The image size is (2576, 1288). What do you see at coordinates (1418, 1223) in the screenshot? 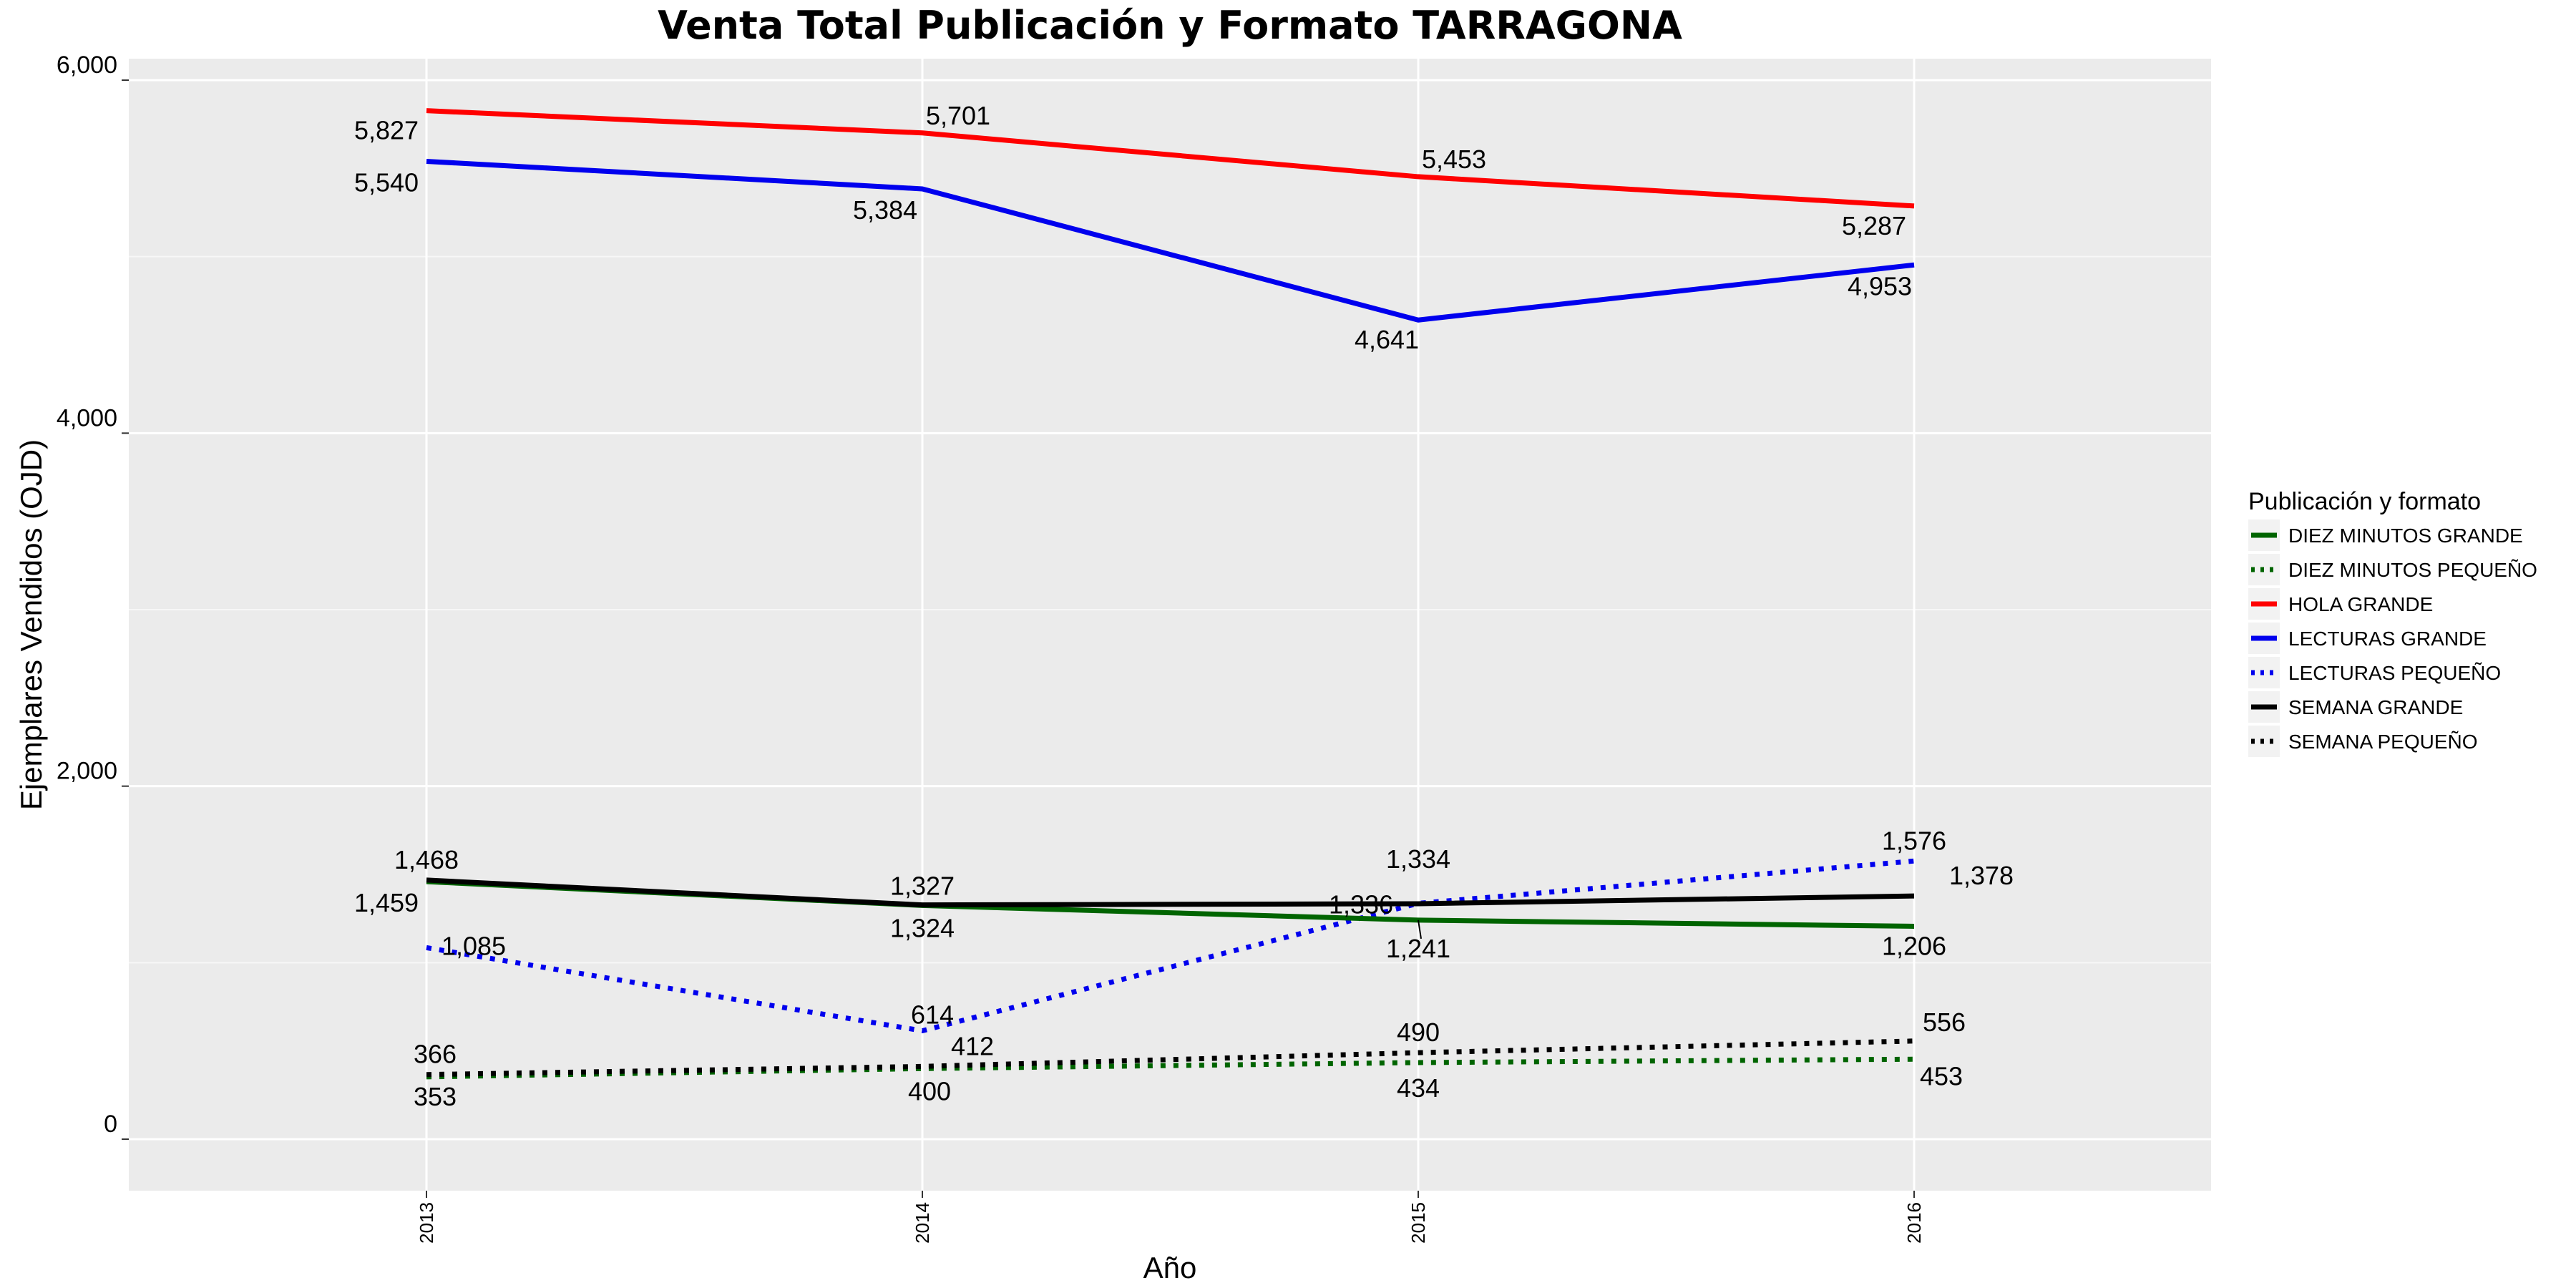
I see `x-tick-label: 2015` at bounding box center [1418, 1223].